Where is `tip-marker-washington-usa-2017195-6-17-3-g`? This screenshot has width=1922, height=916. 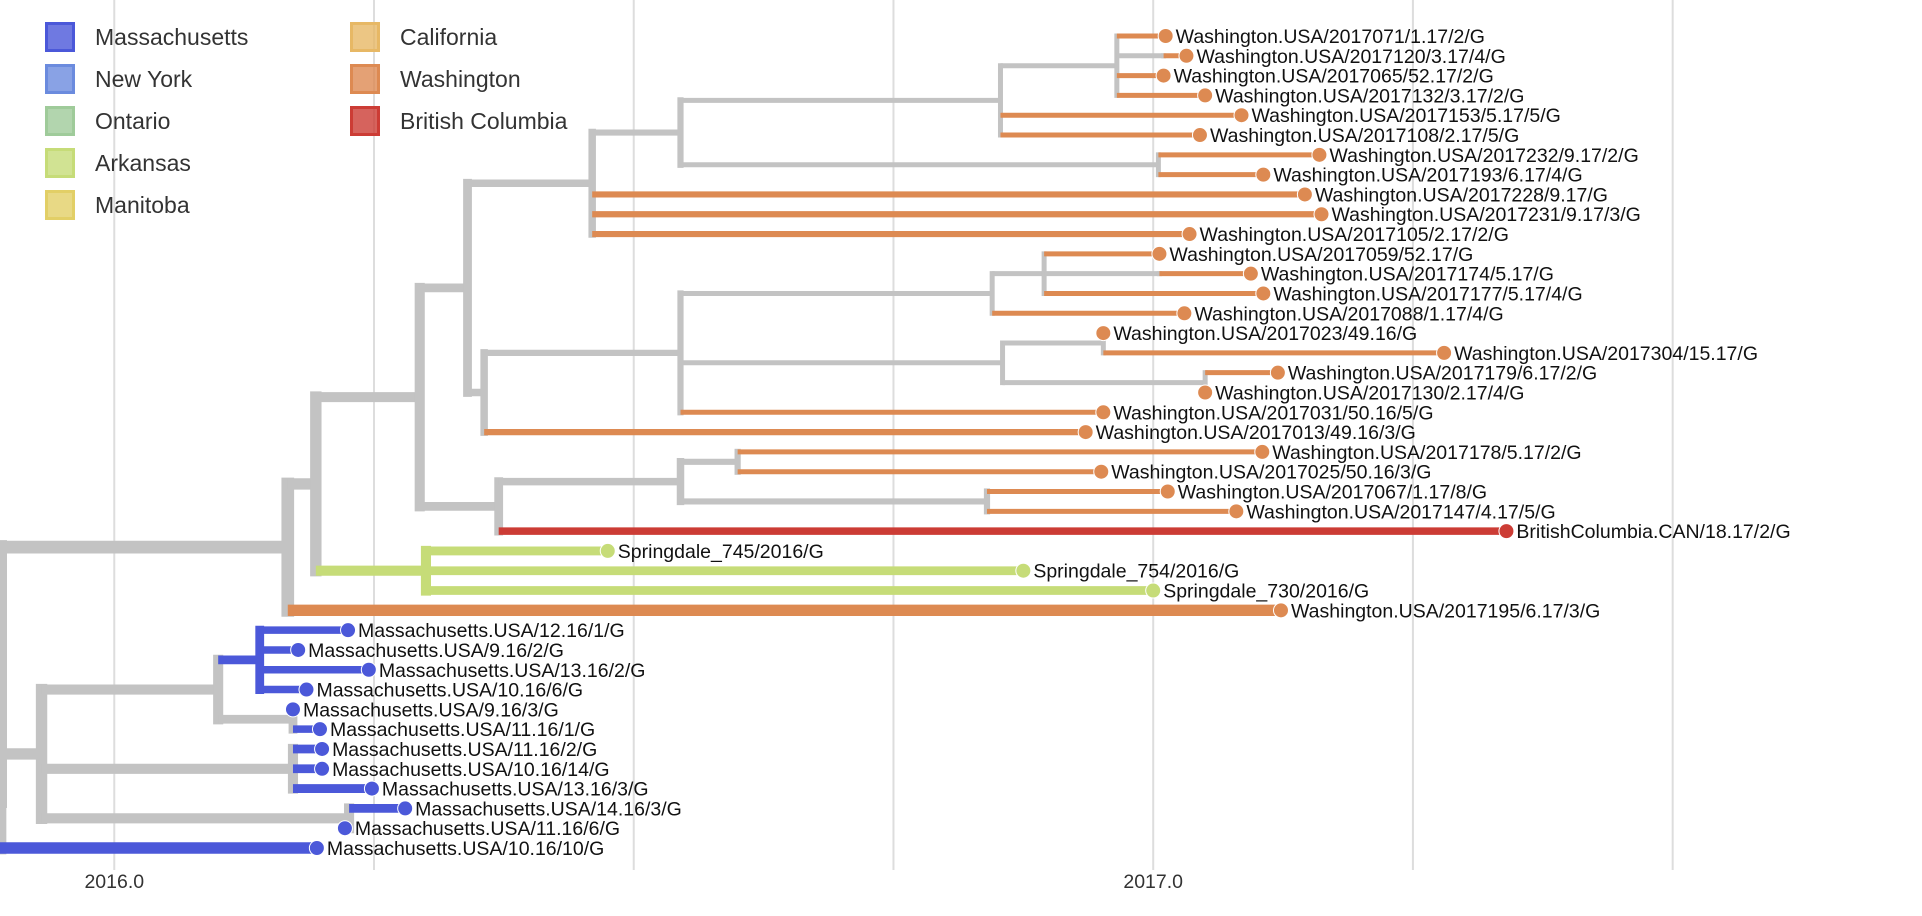
tip-marker-washington-usa-2017195-6-17-3-g is located at coordinates (1280, 610).